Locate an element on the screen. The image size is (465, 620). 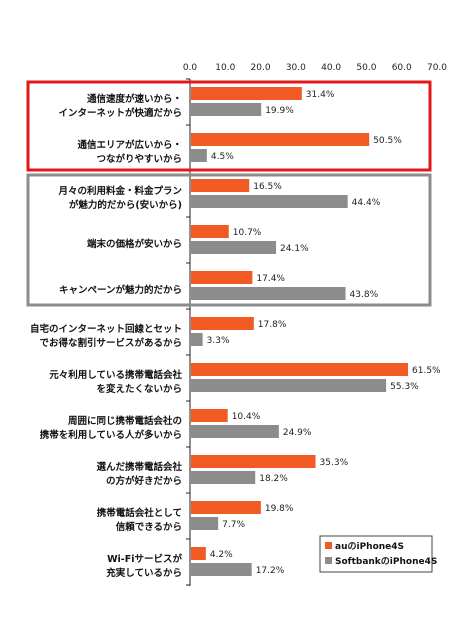
category-label: を変えたくないから is located at coordinates (139, 389).